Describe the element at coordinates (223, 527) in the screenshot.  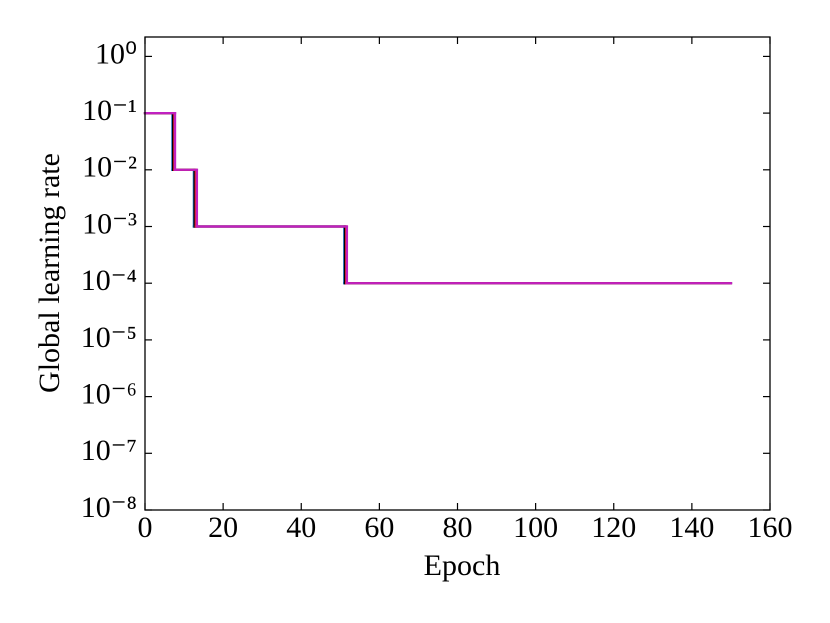
I see `x-tick-label: 20` at that location.